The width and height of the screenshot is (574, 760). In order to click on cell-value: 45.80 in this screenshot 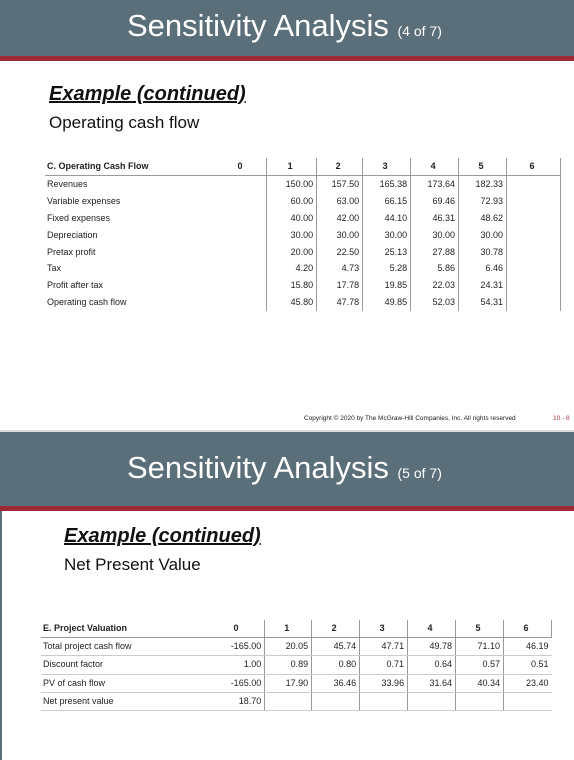, I will do `click(292, 303)`.